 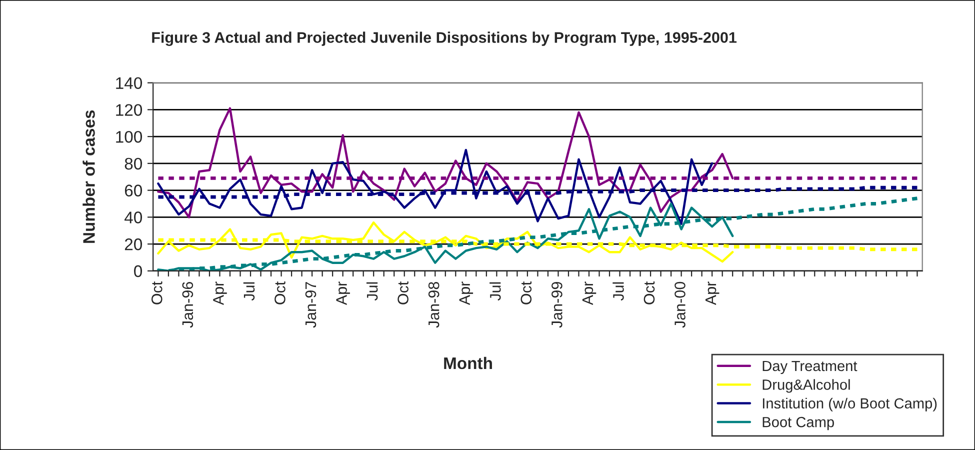 I want to click on legend-label: Drug&Alcohol, so click(x=806, y=386).